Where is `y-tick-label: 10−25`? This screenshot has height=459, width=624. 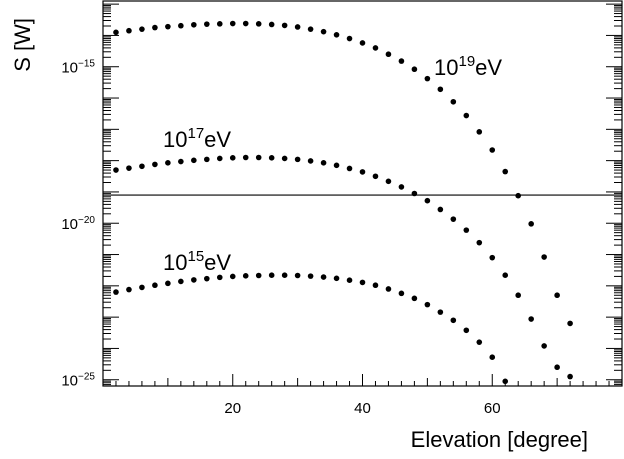 y-tick-label: 10−25 is located at coordinates (78, 381).